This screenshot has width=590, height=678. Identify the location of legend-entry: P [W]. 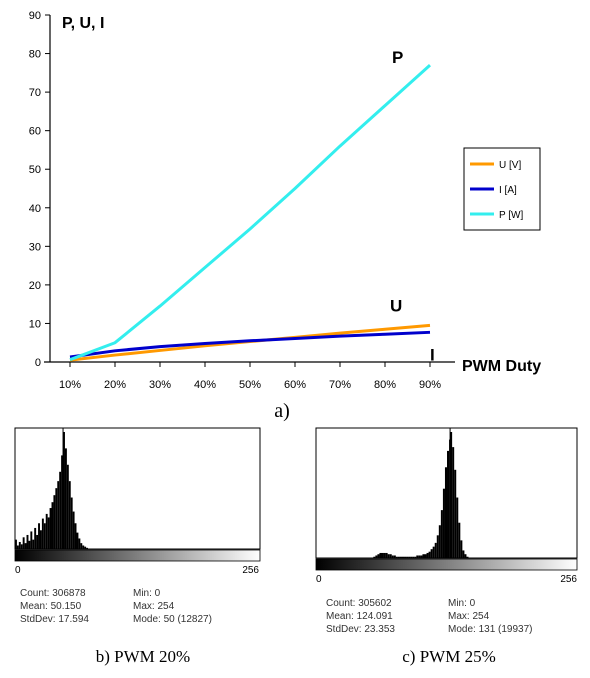
(511, 215).